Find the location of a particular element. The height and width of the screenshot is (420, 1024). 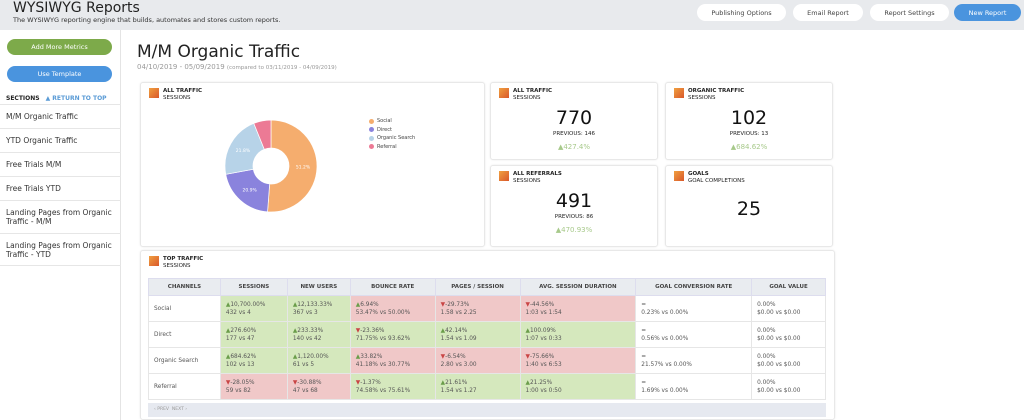

column-header: GOAL CONVERSION RATE is located at coordinates (694, 287).